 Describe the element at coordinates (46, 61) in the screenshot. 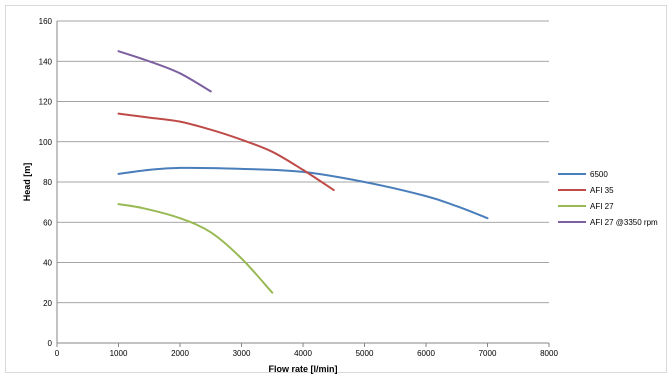

I see `y-tick-label: 140` at that location.